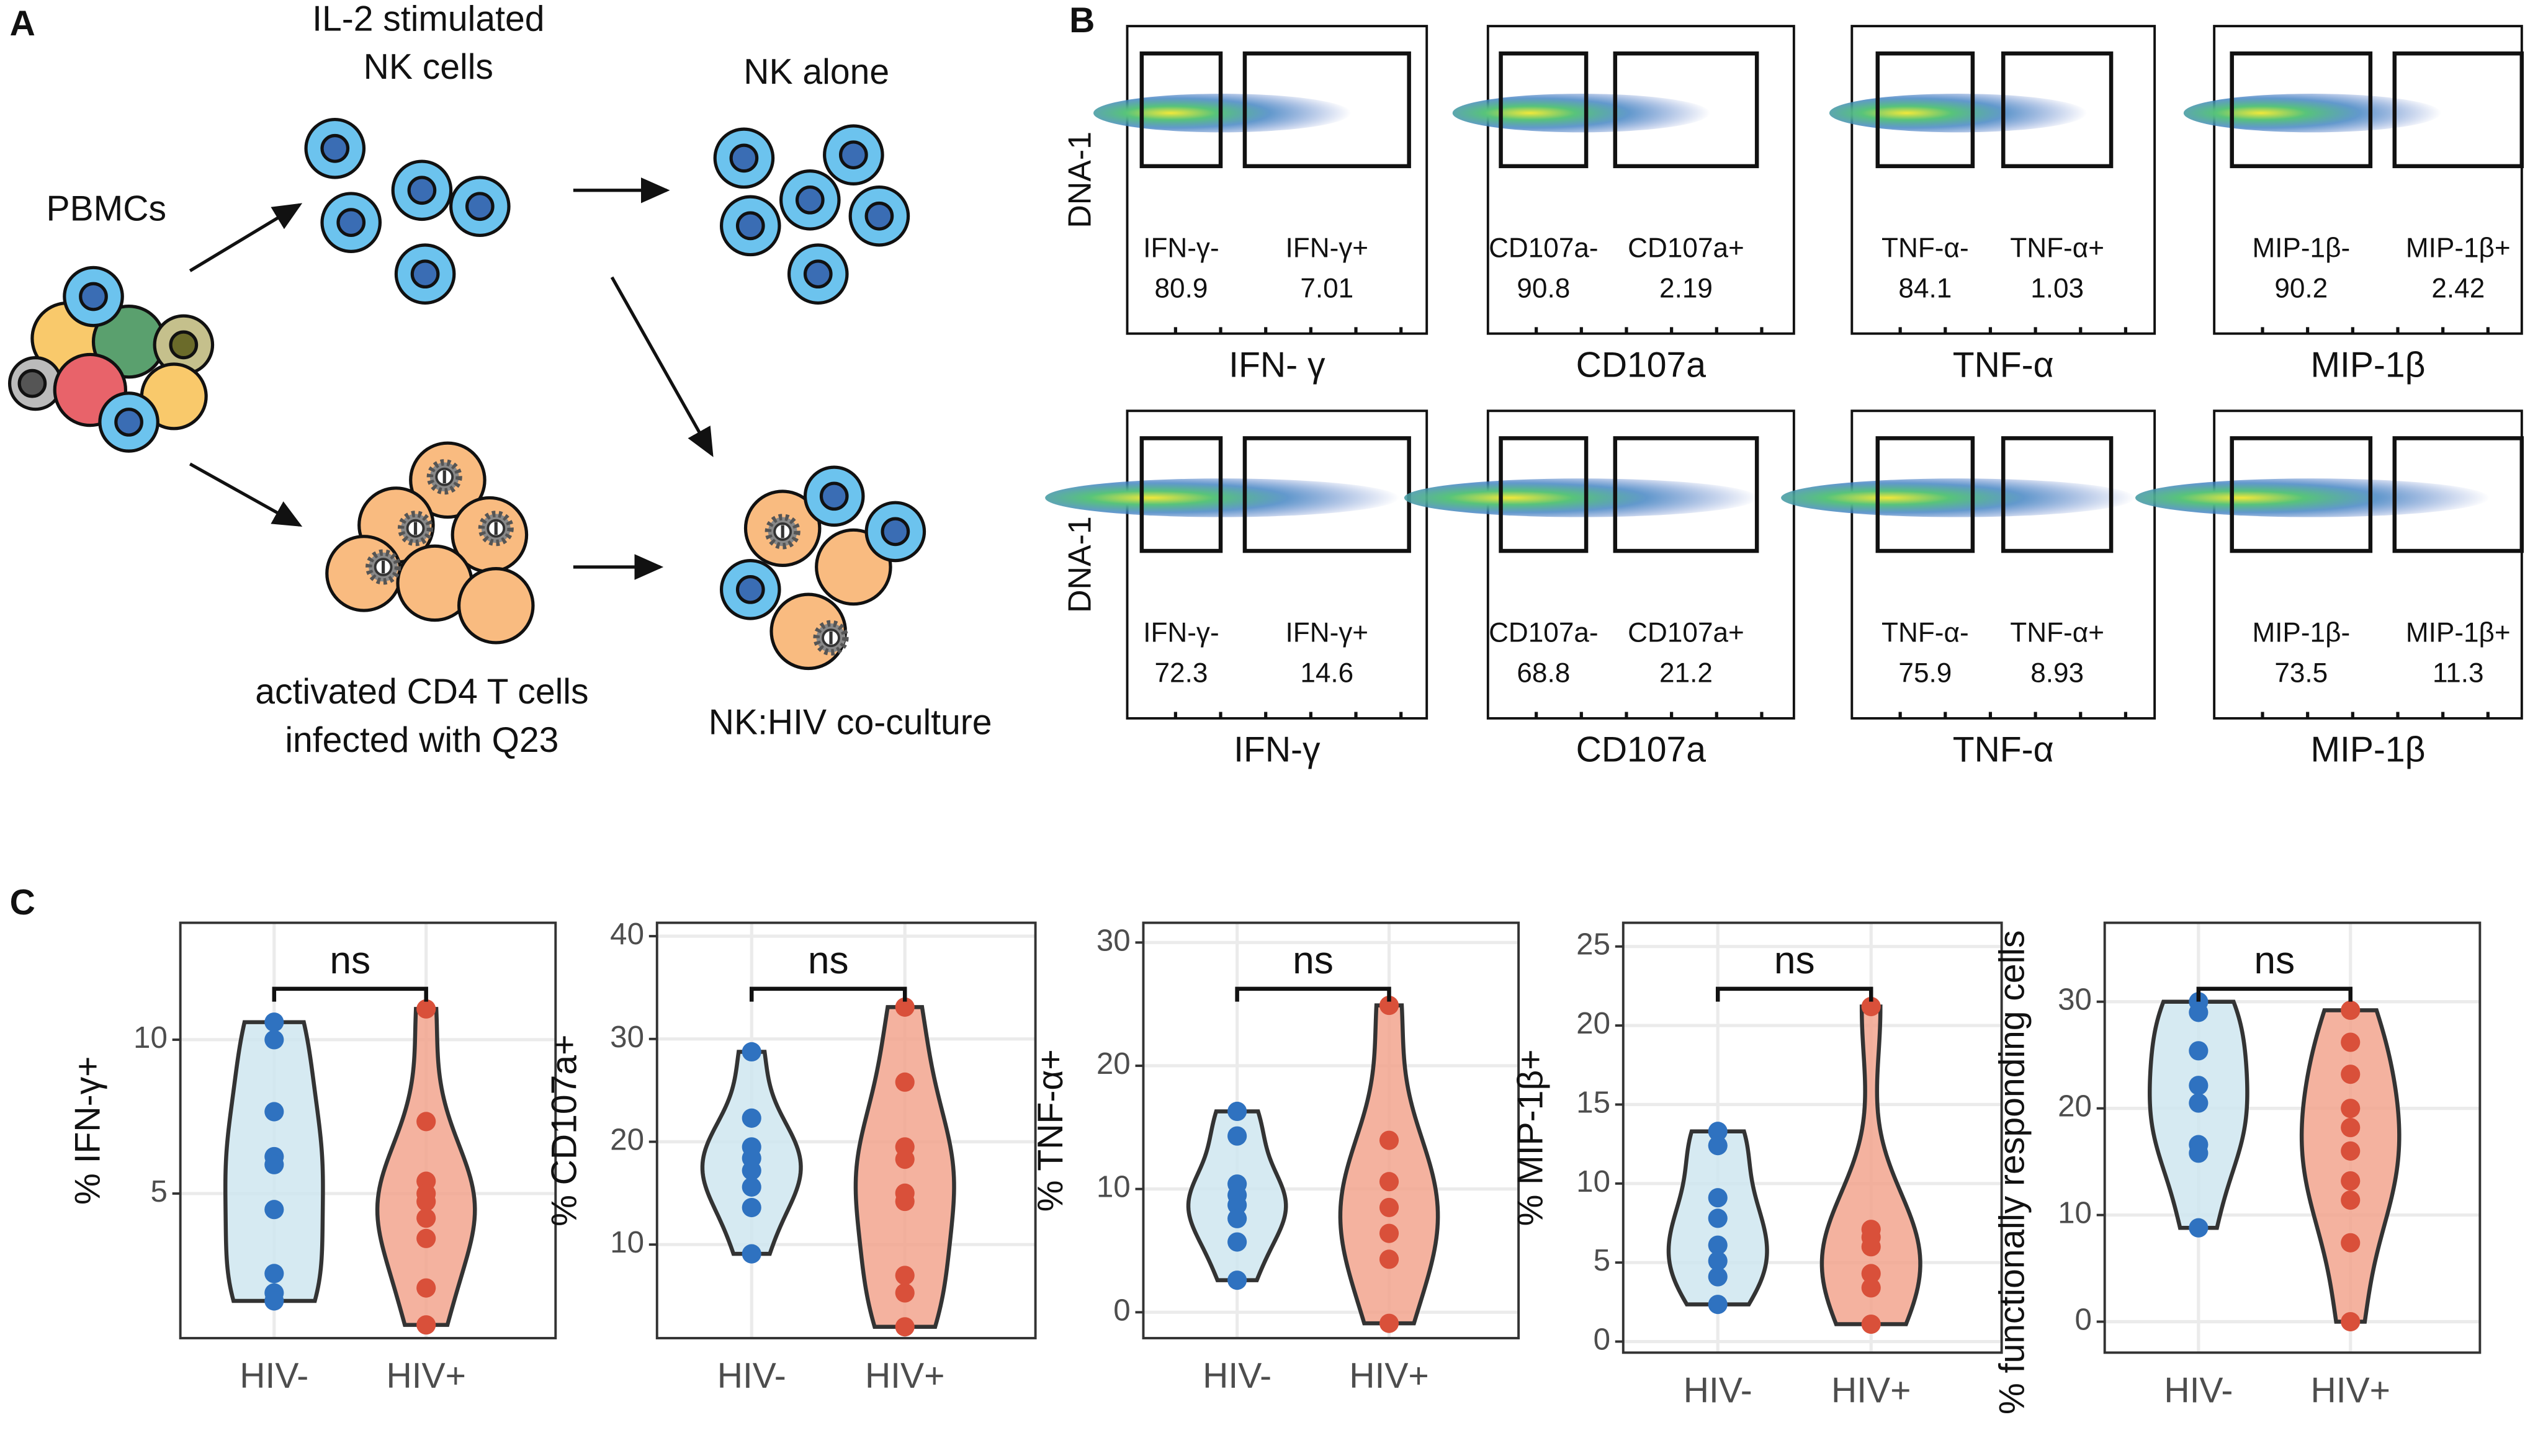 The height and width of the screenshot is (1456, 2525). What do you see at coordinates (1593, 944) in the screenshot?
I see `y-tick-label: 25` at bounding box center [1593, 944].